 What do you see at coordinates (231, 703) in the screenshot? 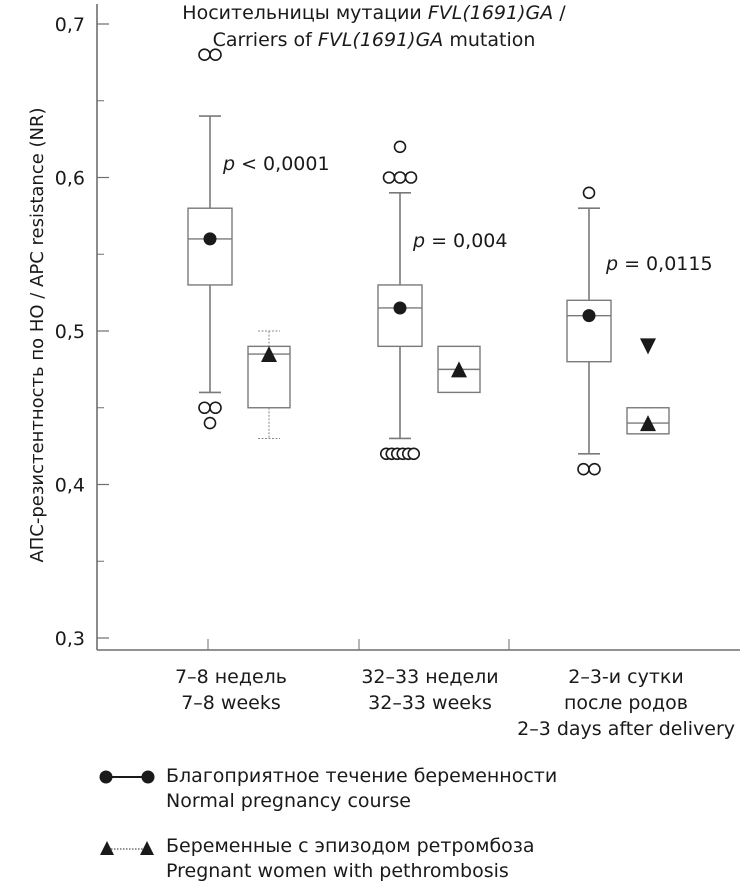
I see `x-tick-label-1-en: 7–8 weeks` at bounding box center [231, 703].